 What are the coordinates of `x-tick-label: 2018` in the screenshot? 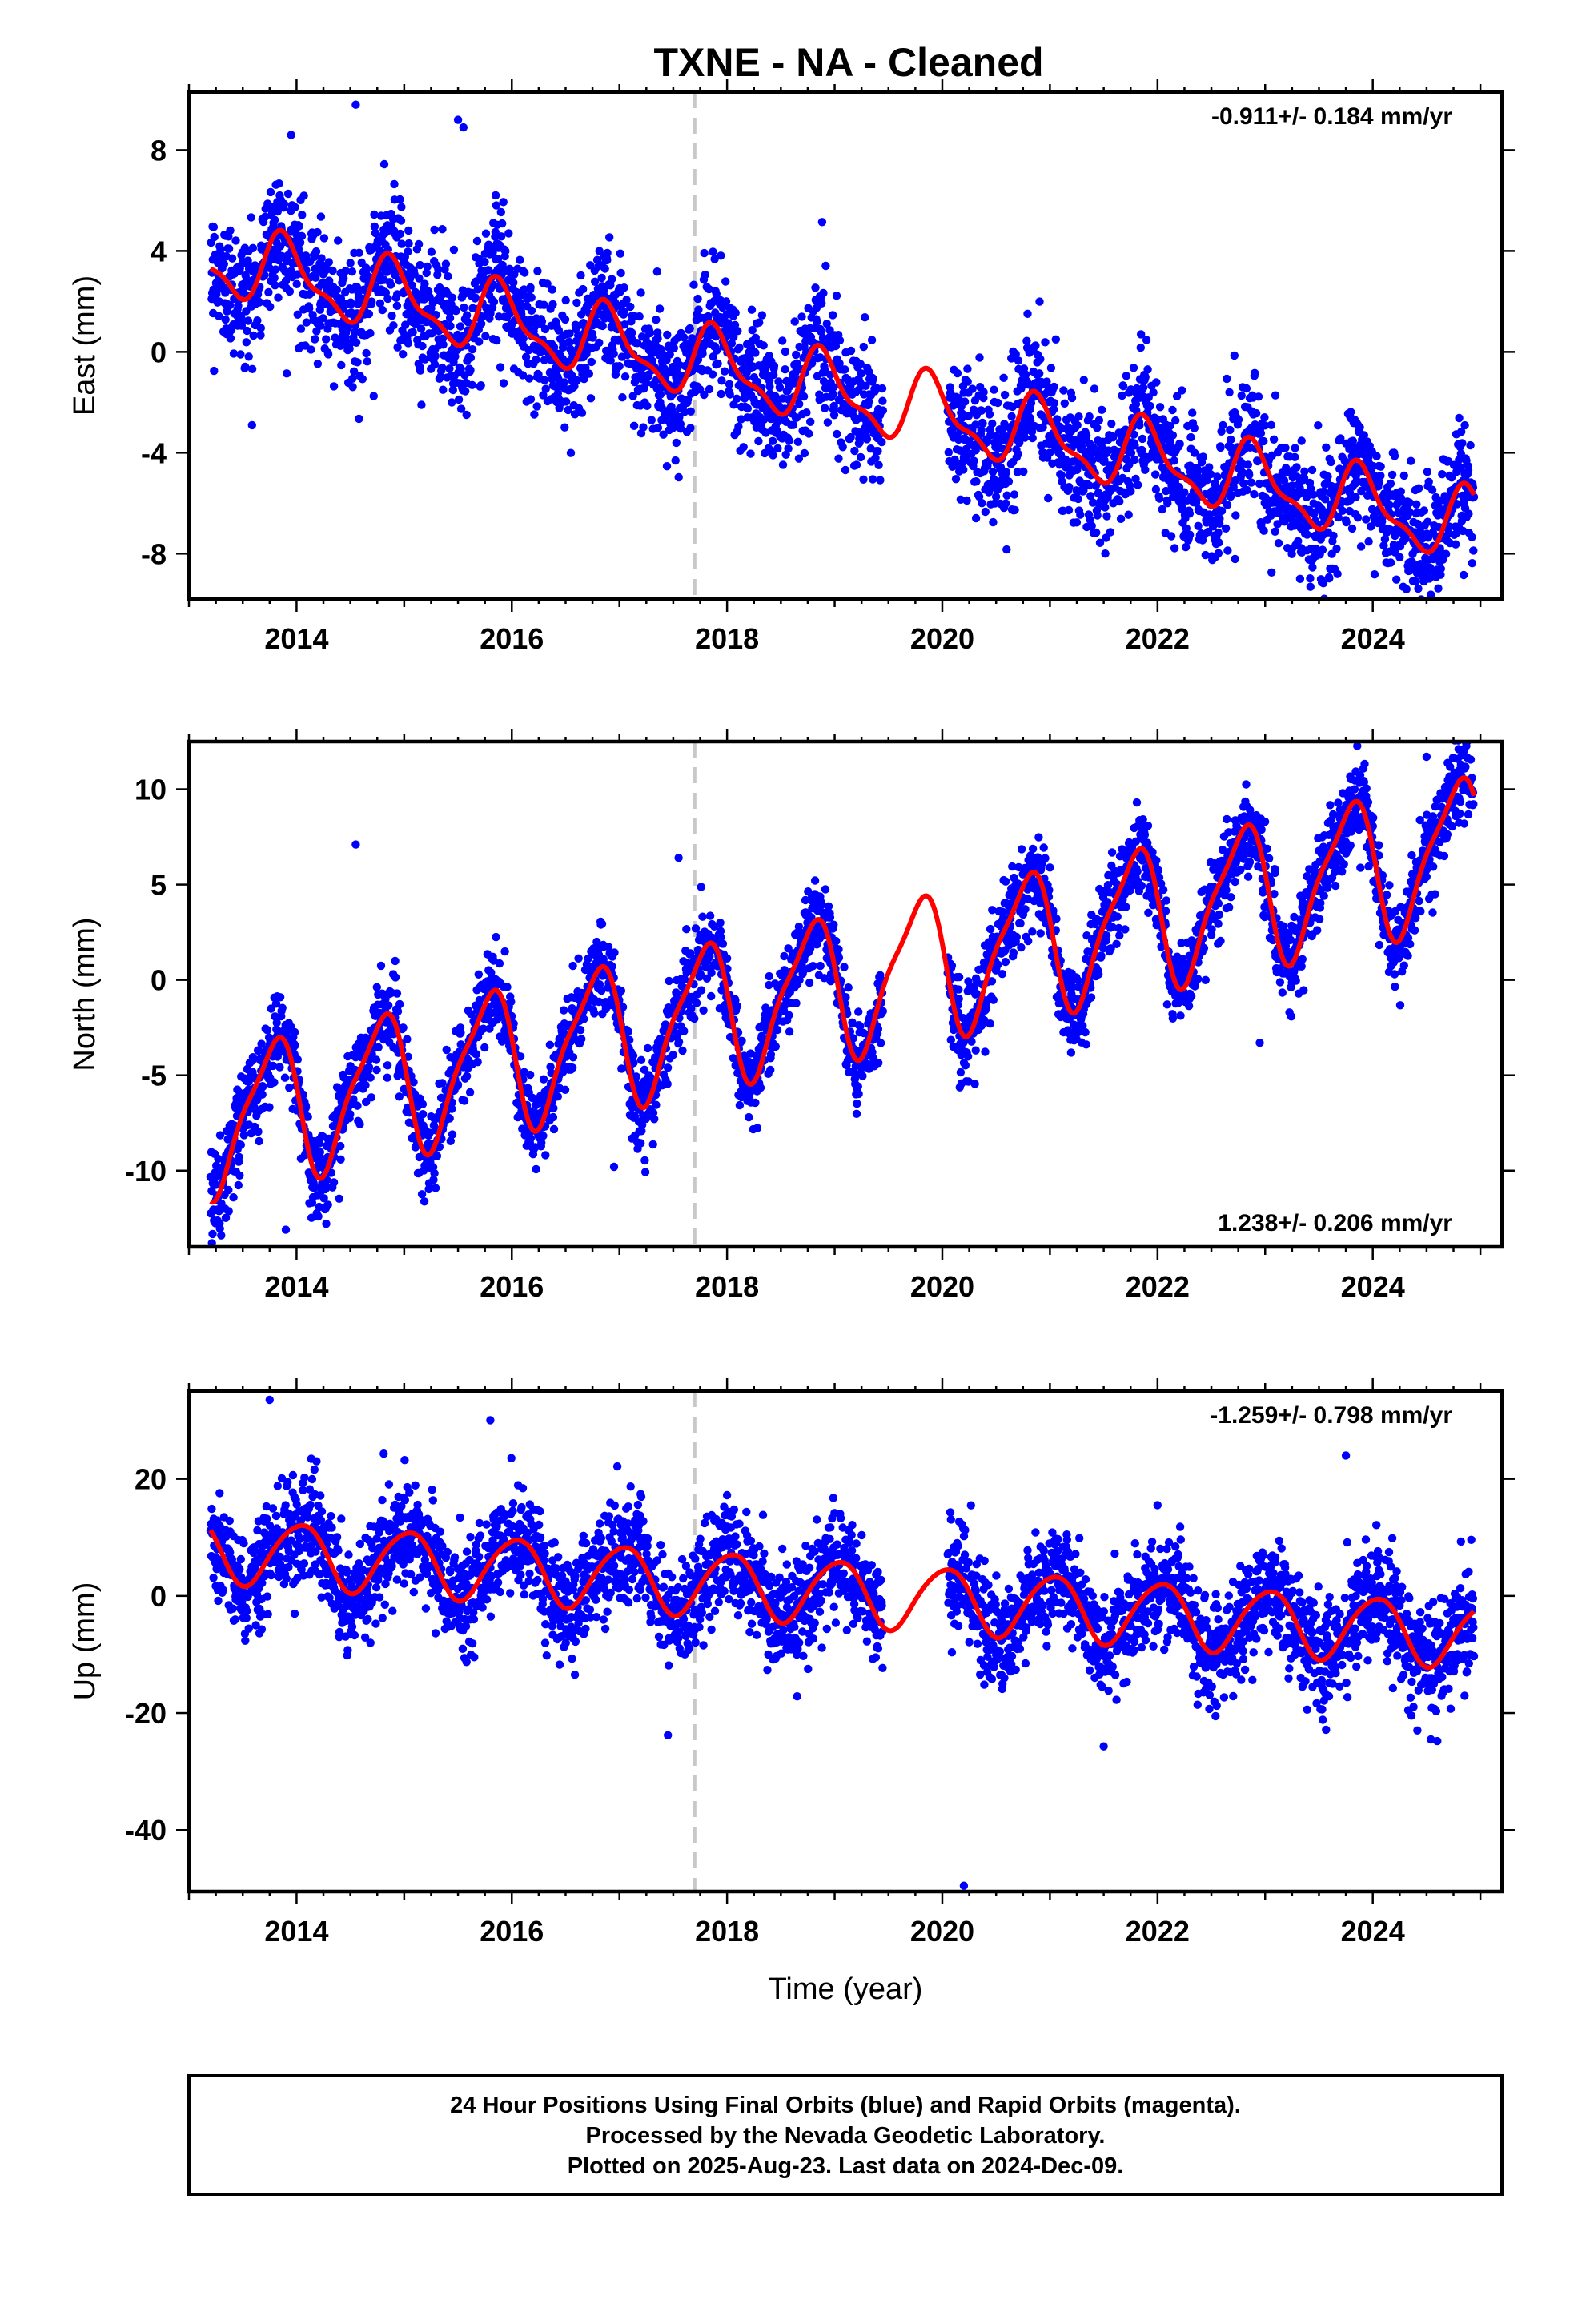 It's located at (727, 638).